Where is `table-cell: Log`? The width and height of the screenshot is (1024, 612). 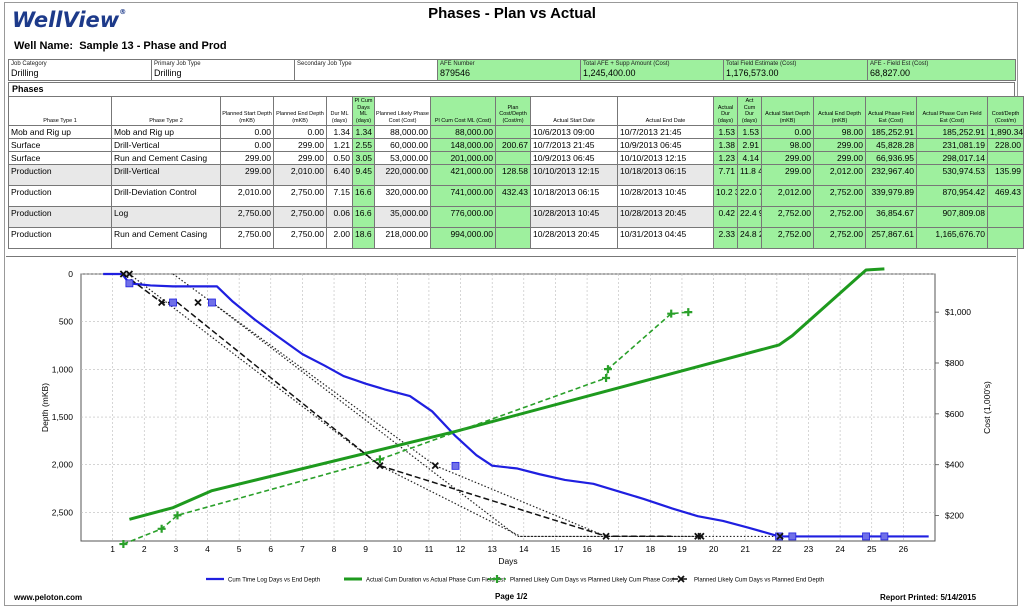 table-cell: Log is located at coordinates (166, 217).